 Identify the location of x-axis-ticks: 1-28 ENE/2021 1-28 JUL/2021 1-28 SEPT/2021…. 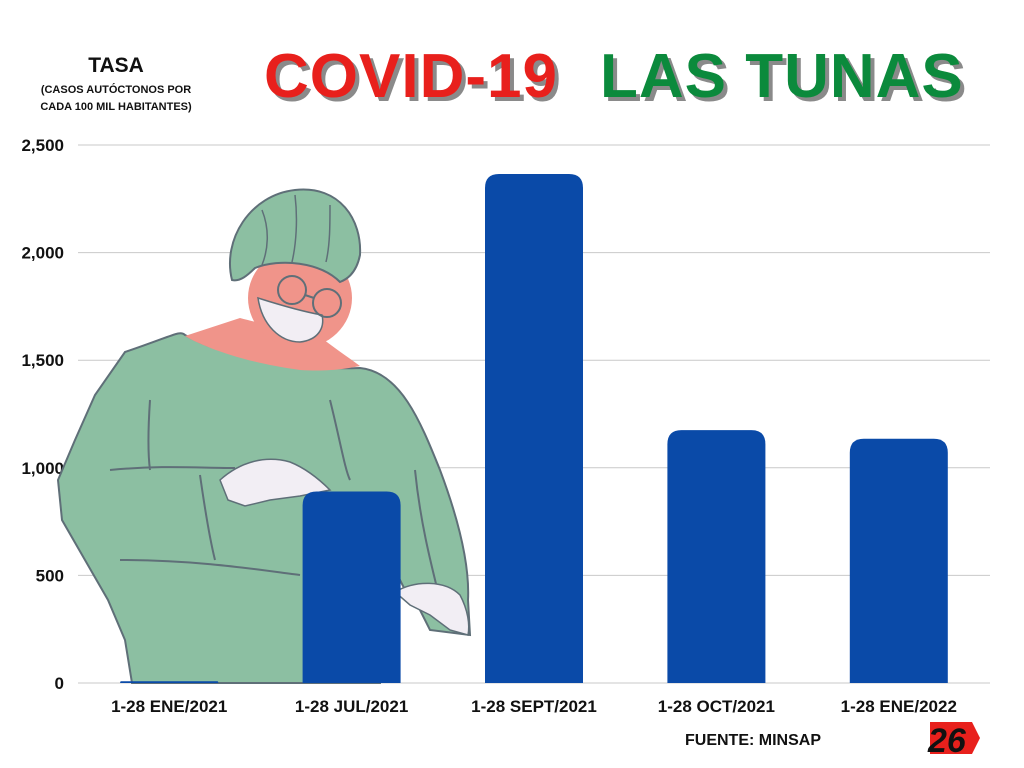
(534, 706).